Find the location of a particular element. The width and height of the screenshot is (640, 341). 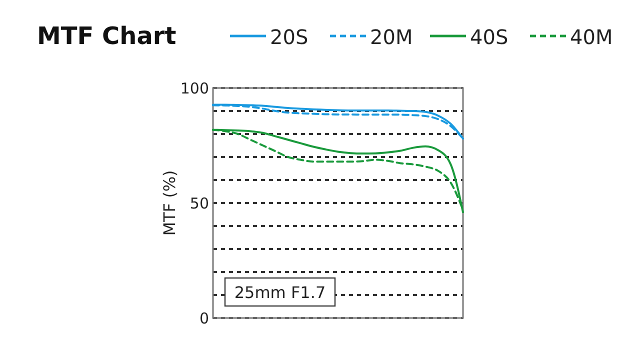

legend-label: 20M is located at coordinates (391, 37).